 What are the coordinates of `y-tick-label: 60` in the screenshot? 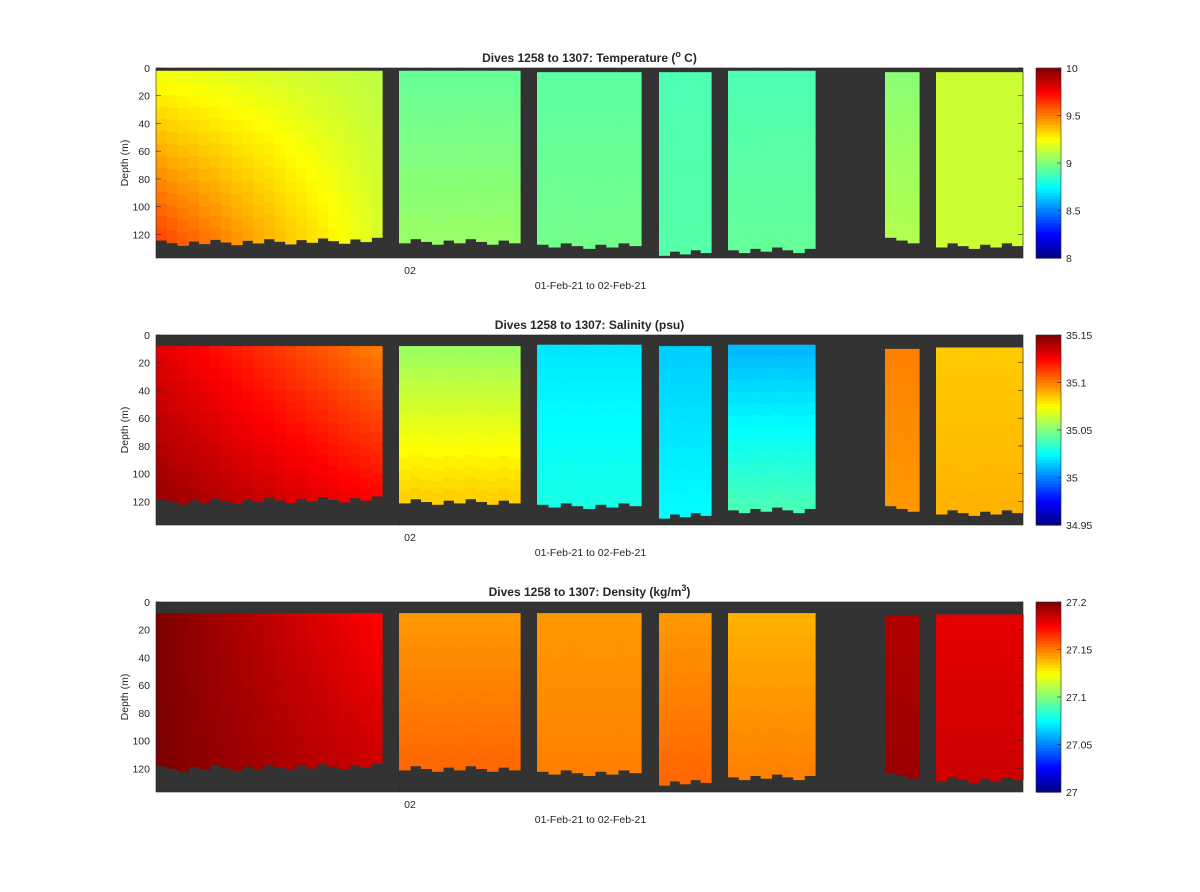 It's located at (144, 152).